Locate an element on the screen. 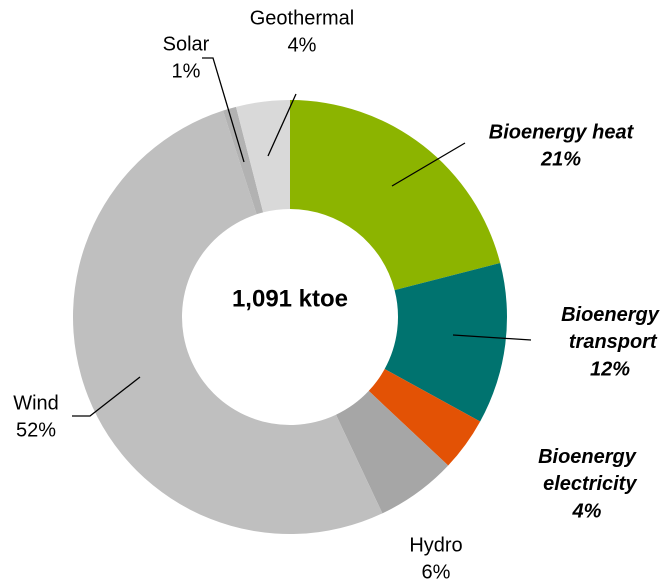  value-label: 6% is located at coordinates (436, 571).